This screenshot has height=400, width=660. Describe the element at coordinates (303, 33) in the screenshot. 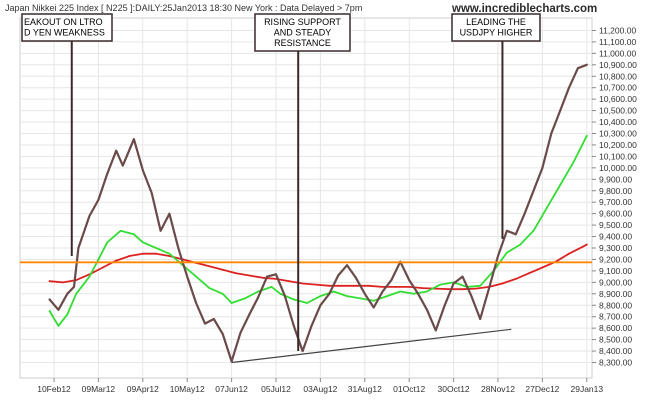

I see `annotation-text-support: AND STEADY` at that location.